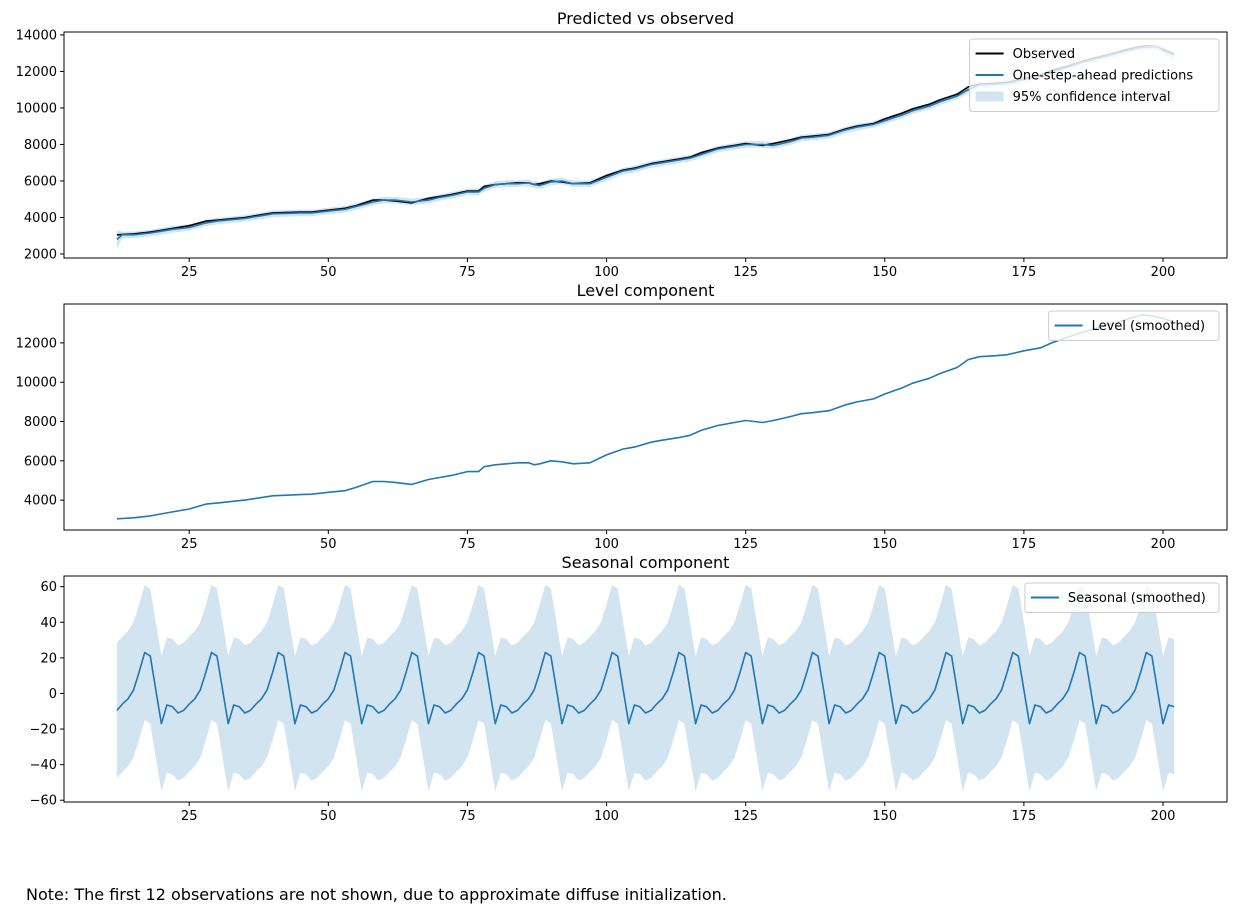 The image size is (1236, 916). Describe the element at coordinates (43, 801) in the screenshot. I see `y-tick-label: −60` at that location.